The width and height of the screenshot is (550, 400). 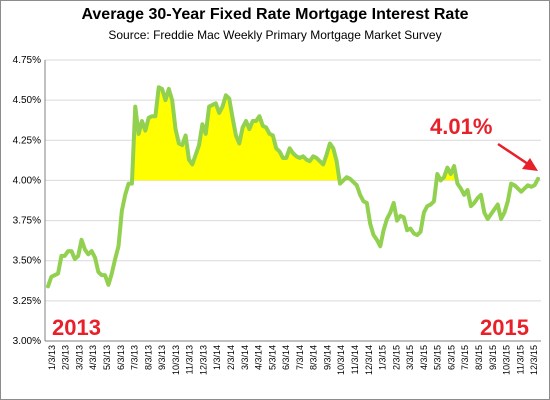 What do you see at coordinates (396, 357) in the screenshot?
I see `x-tick-label: 2/3/15` at bounding box center [396, 357].